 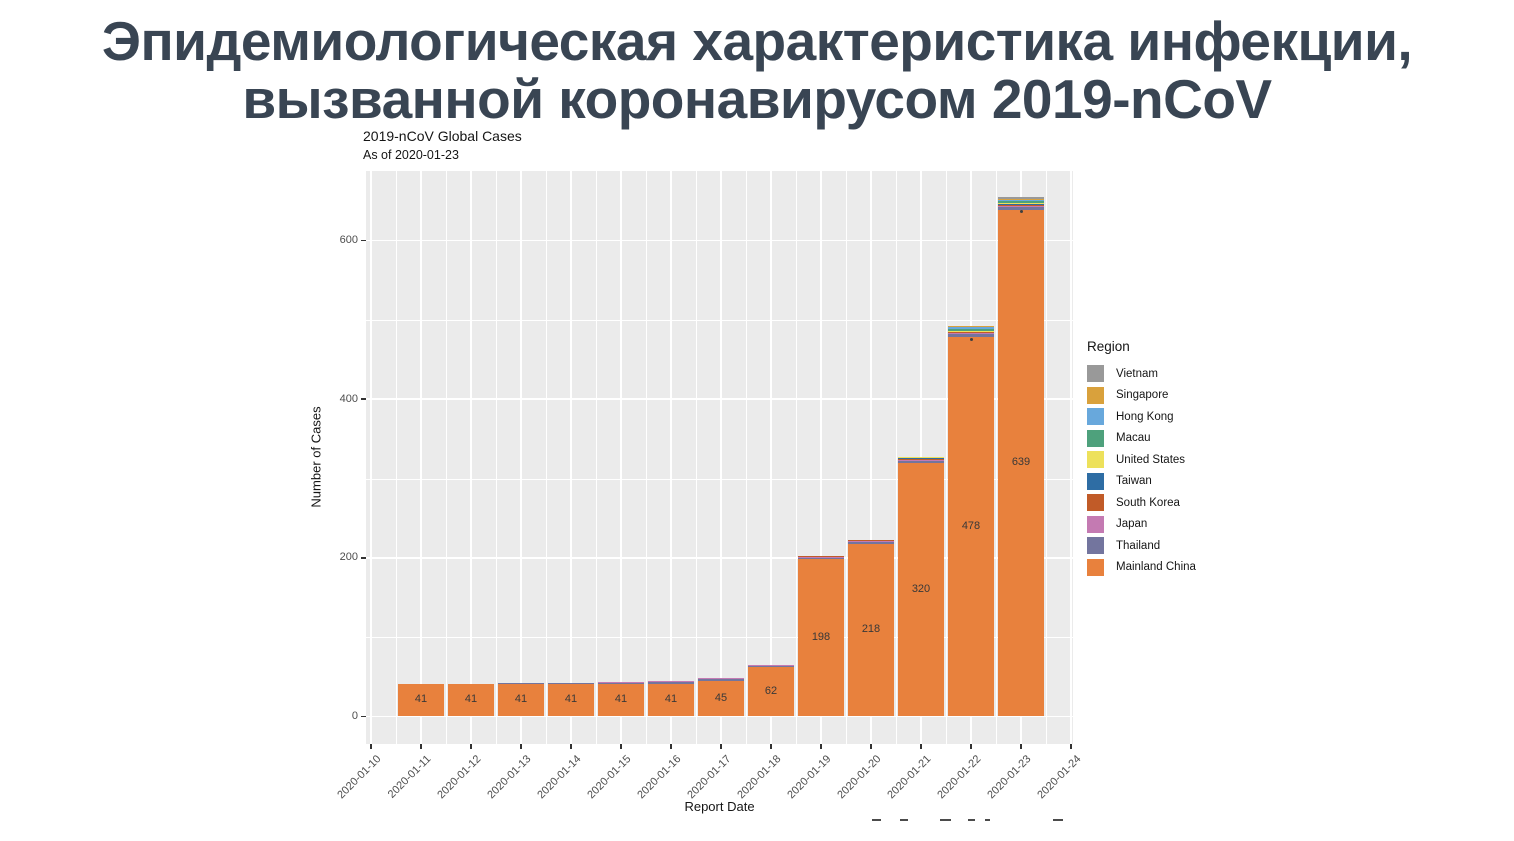 I want to click on legend-item: Singapore, so click(x=1141, y=396).